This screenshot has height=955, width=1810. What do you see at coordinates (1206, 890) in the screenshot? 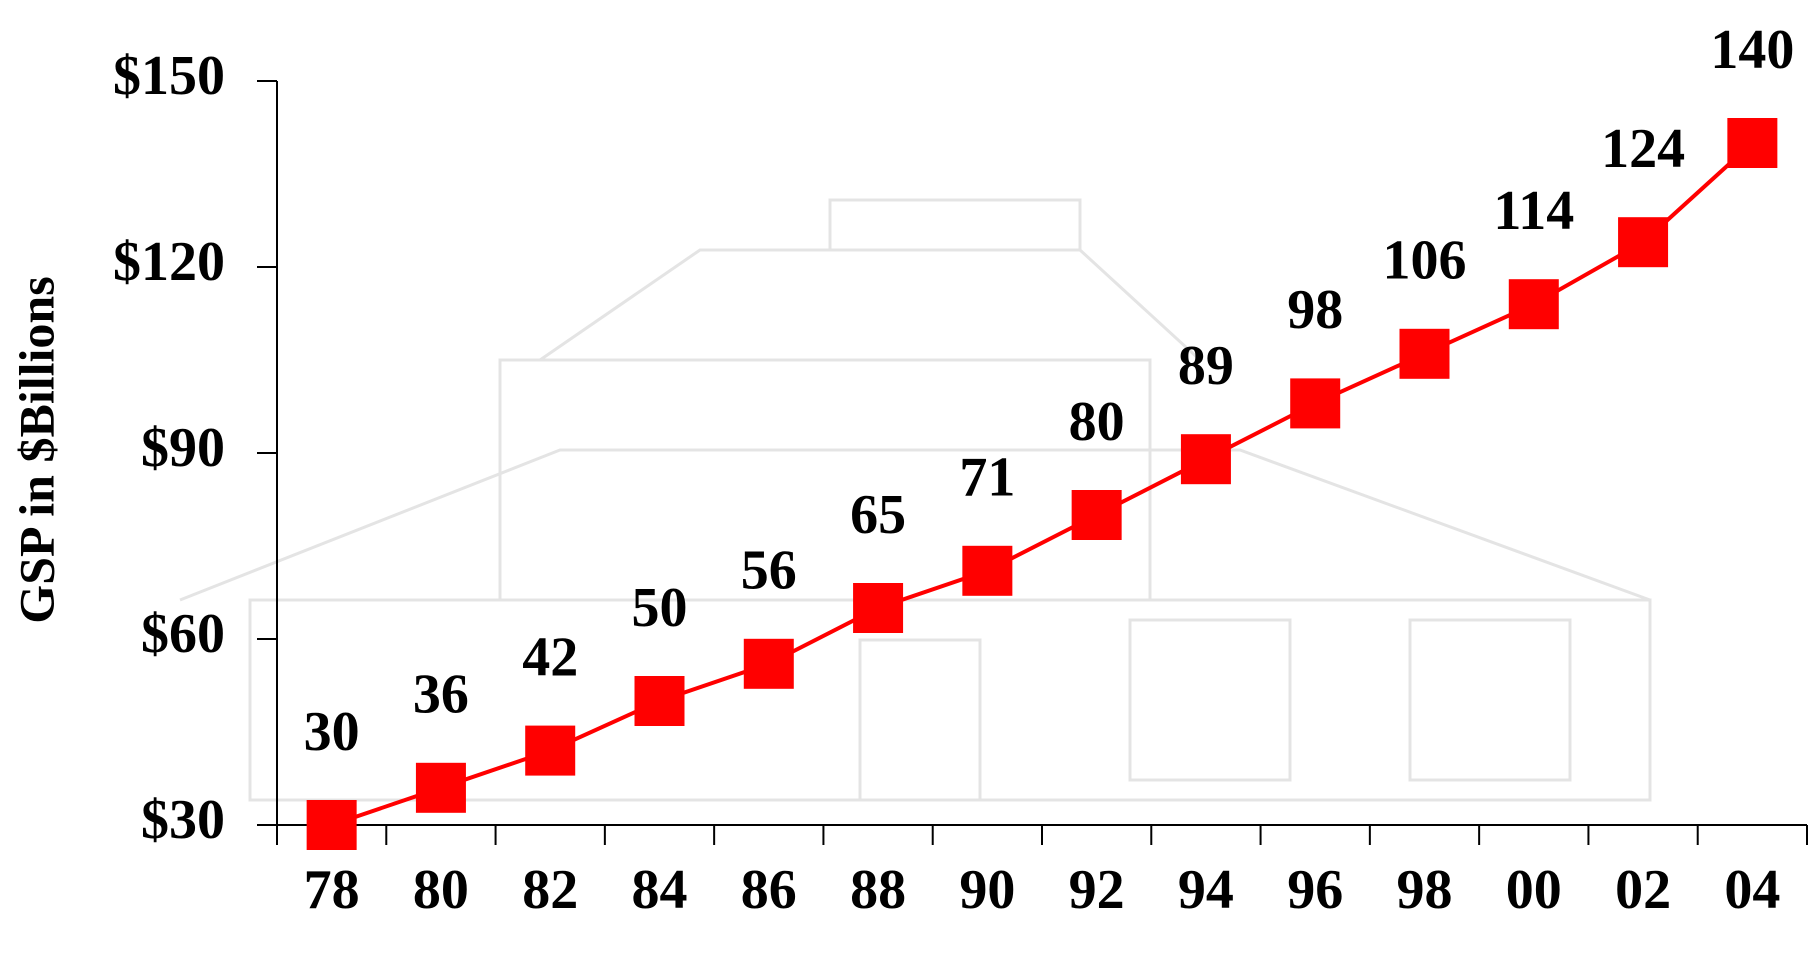
I see `x-tick-label: 94` at bounding box center [1206, 890].